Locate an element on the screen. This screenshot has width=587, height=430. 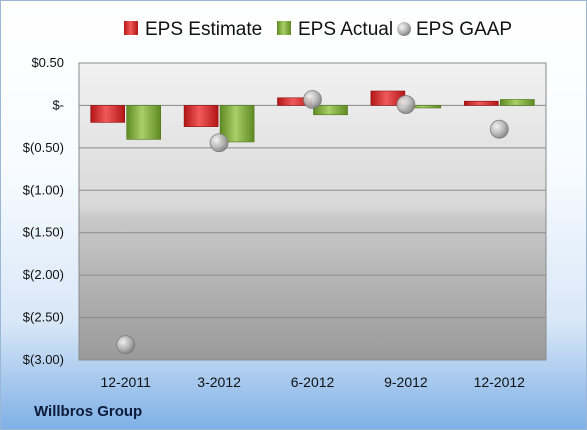
legend: EPS Estimate EPS Actual EPS GAAP is located at coordinates (318, 29).